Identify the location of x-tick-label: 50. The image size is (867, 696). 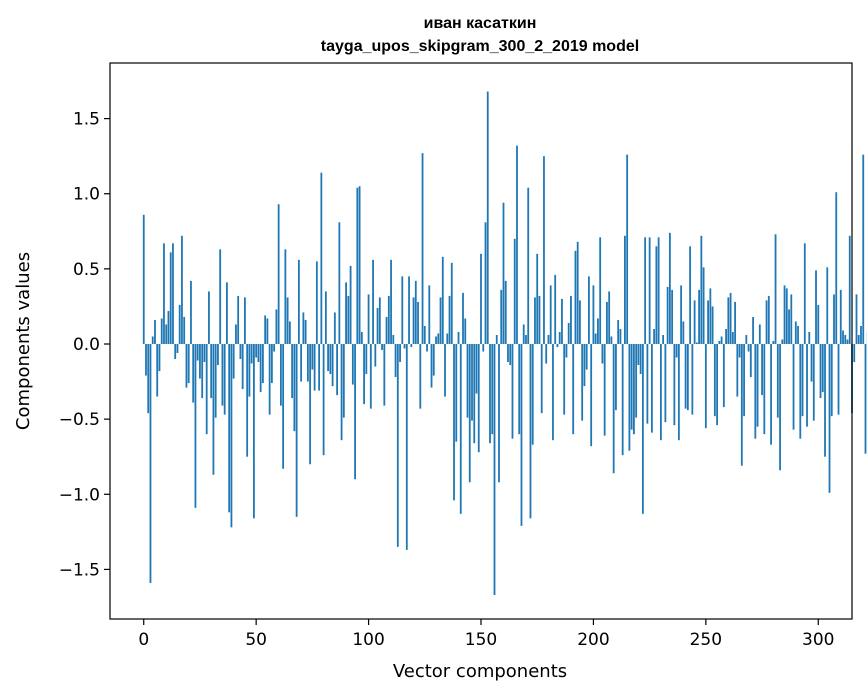
(256, 640).